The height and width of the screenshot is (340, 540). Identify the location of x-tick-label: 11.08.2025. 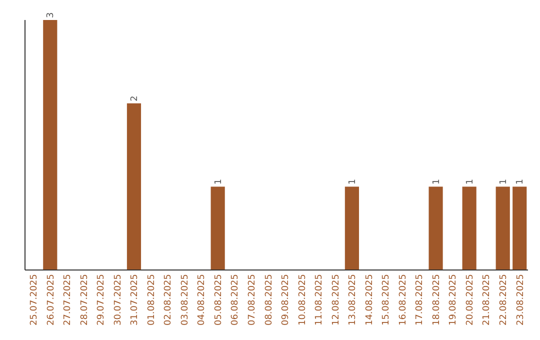
(319, 300).